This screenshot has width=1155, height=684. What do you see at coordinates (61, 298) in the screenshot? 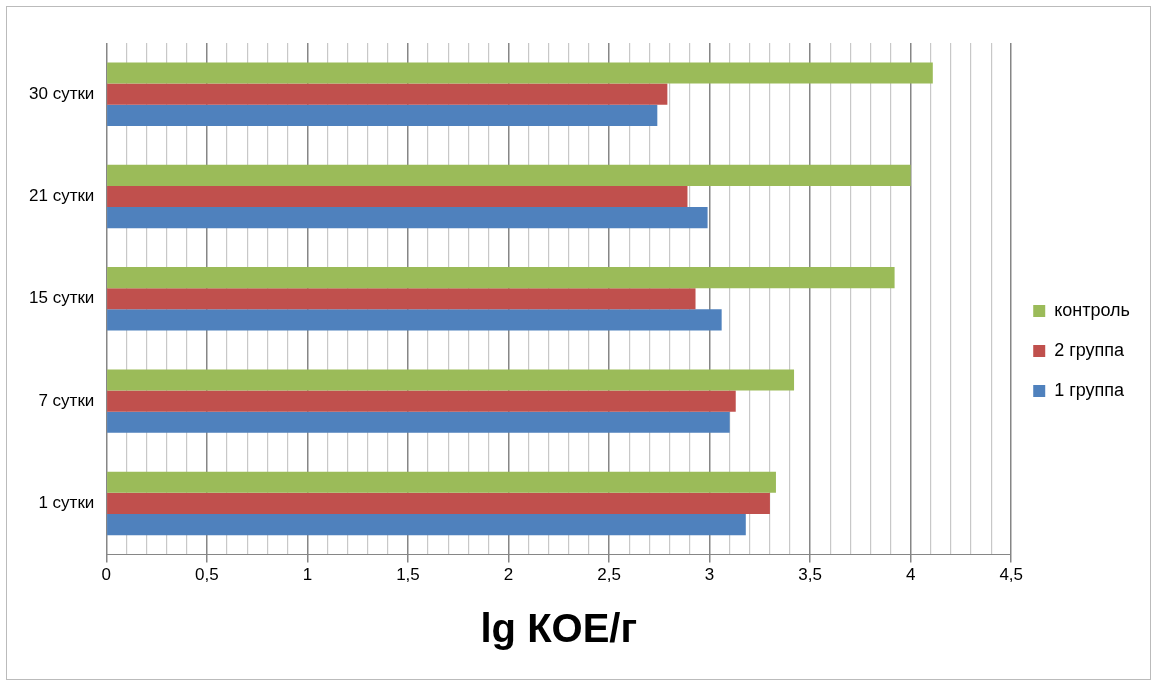
I see `y-tick-label: 15 сутки` at bounding box center [61, 298].